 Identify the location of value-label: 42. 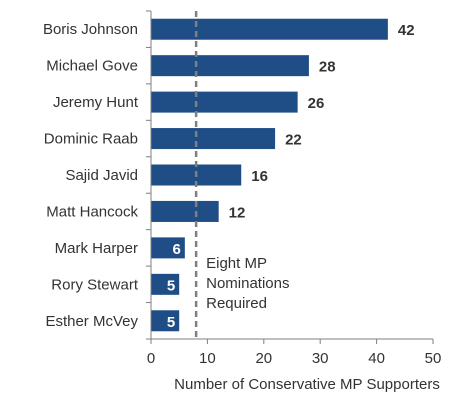
(406, 30).